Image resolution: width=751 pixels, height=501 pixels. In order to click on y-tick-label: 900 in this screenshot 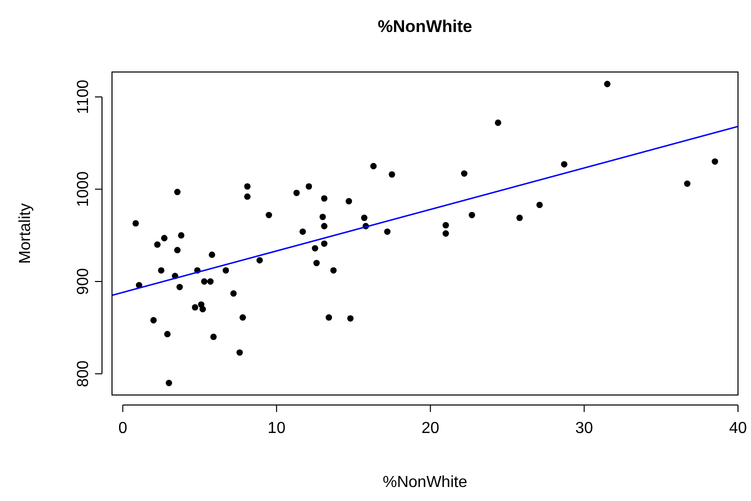, I will do `click(83, 281)`.